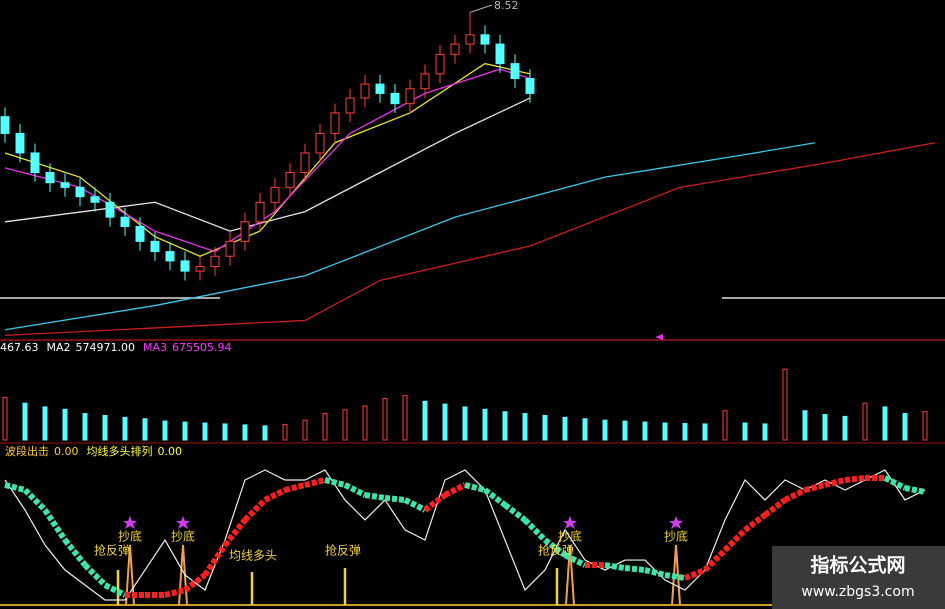 This screenshot has width=945, height=609. Describe the element at coordinates (857, 565) in the screenshot. I see `watermark-title: 指标公式网` at that location.